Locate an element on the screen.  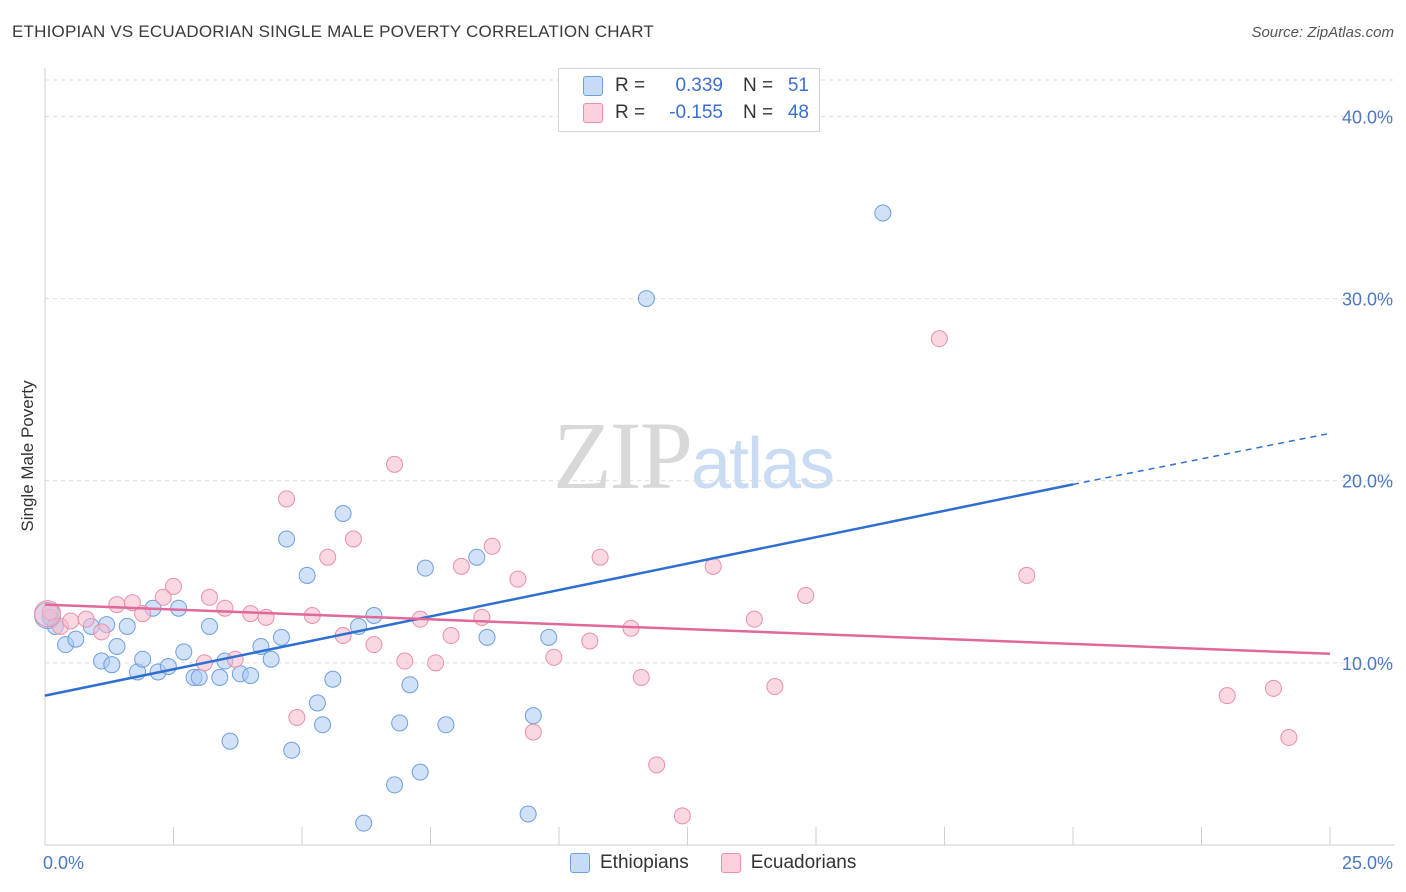
y-tick-label: 10.0% is located at coordinates (1367, 664).